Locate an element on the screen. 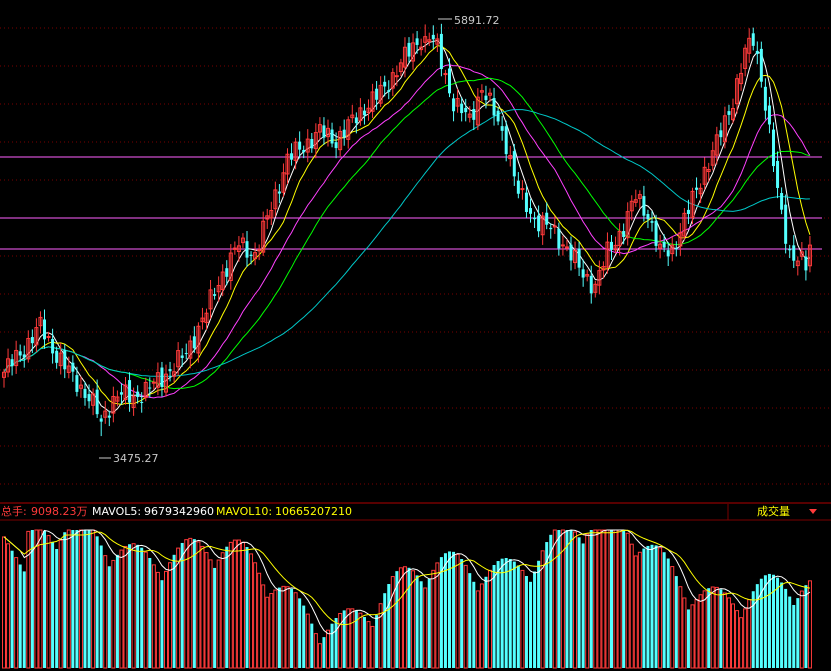 The image size is (831, 671). indicator-selector: 成交量 is located at coordinates (772, 512).